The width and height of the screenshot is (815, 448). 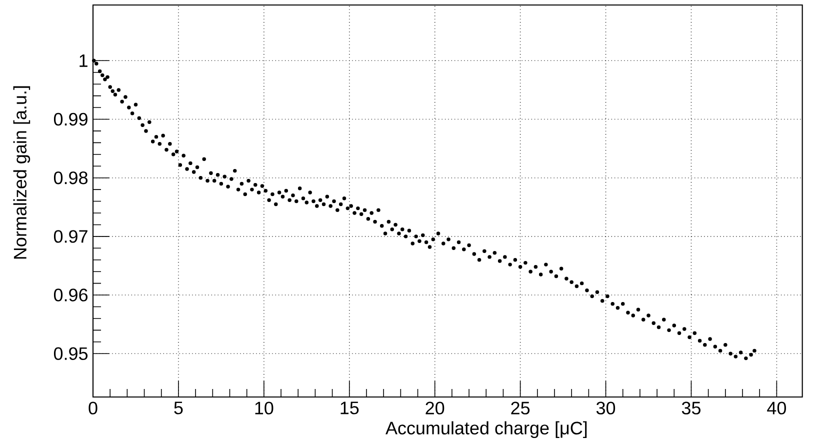 I want to click on y-tick-label: 0.95, so click(x=71, y=353).